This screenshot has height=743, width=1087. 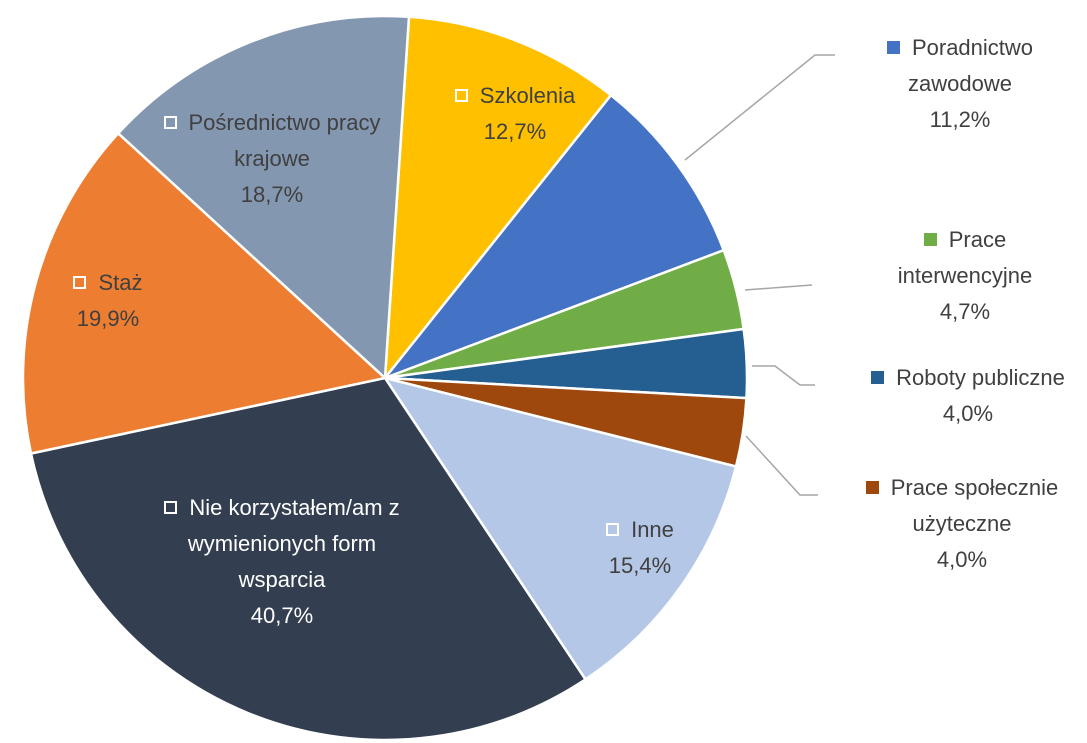 I want to click on category-label: Inne, so click(x=652, y=529).